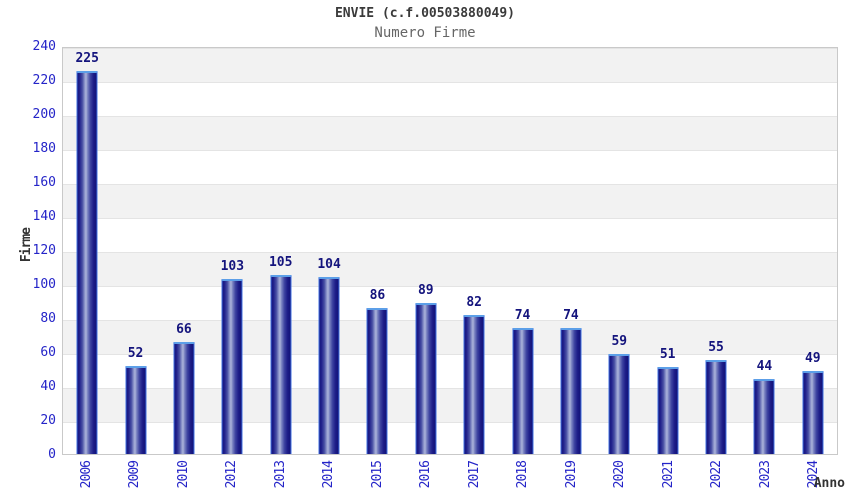 This screenshot has width=850, height=500. Describe the element at coordinates (87, 58) in the screenshot. I see `bar-value-label: 225` at that location.